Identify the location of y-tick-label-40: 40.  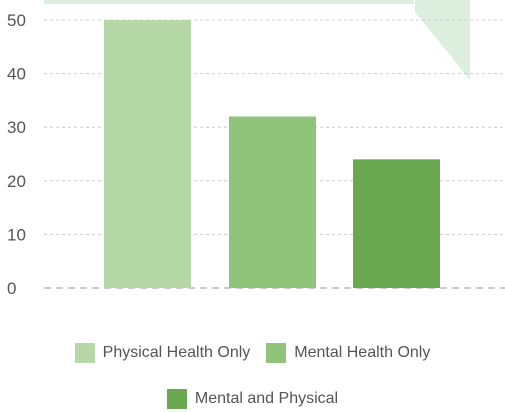
(16, 74).